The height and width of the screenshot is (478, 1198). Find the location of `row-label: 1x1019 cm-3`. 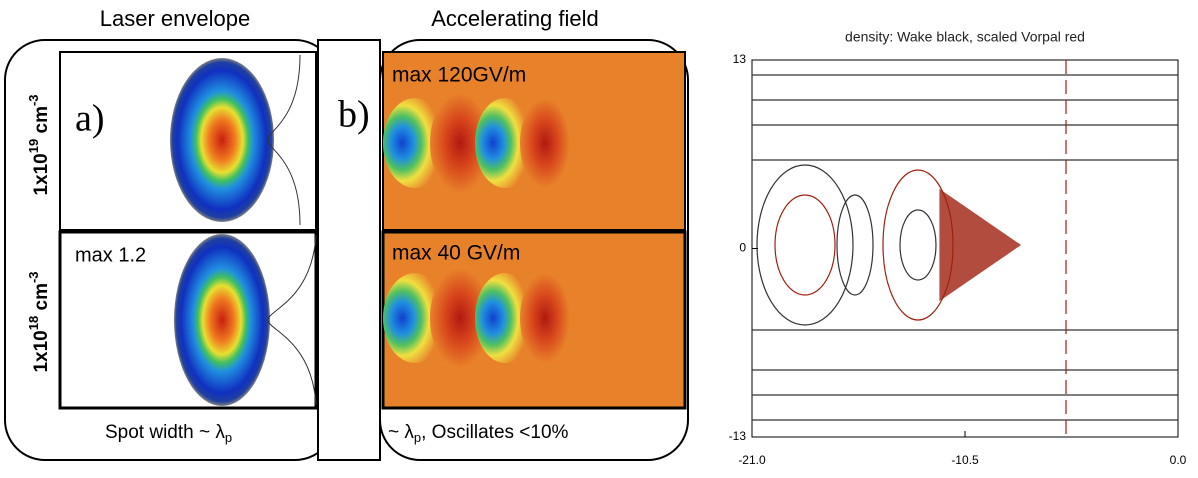

row-label: 1x1019 cm-3 is located at coordinates (39, 144).